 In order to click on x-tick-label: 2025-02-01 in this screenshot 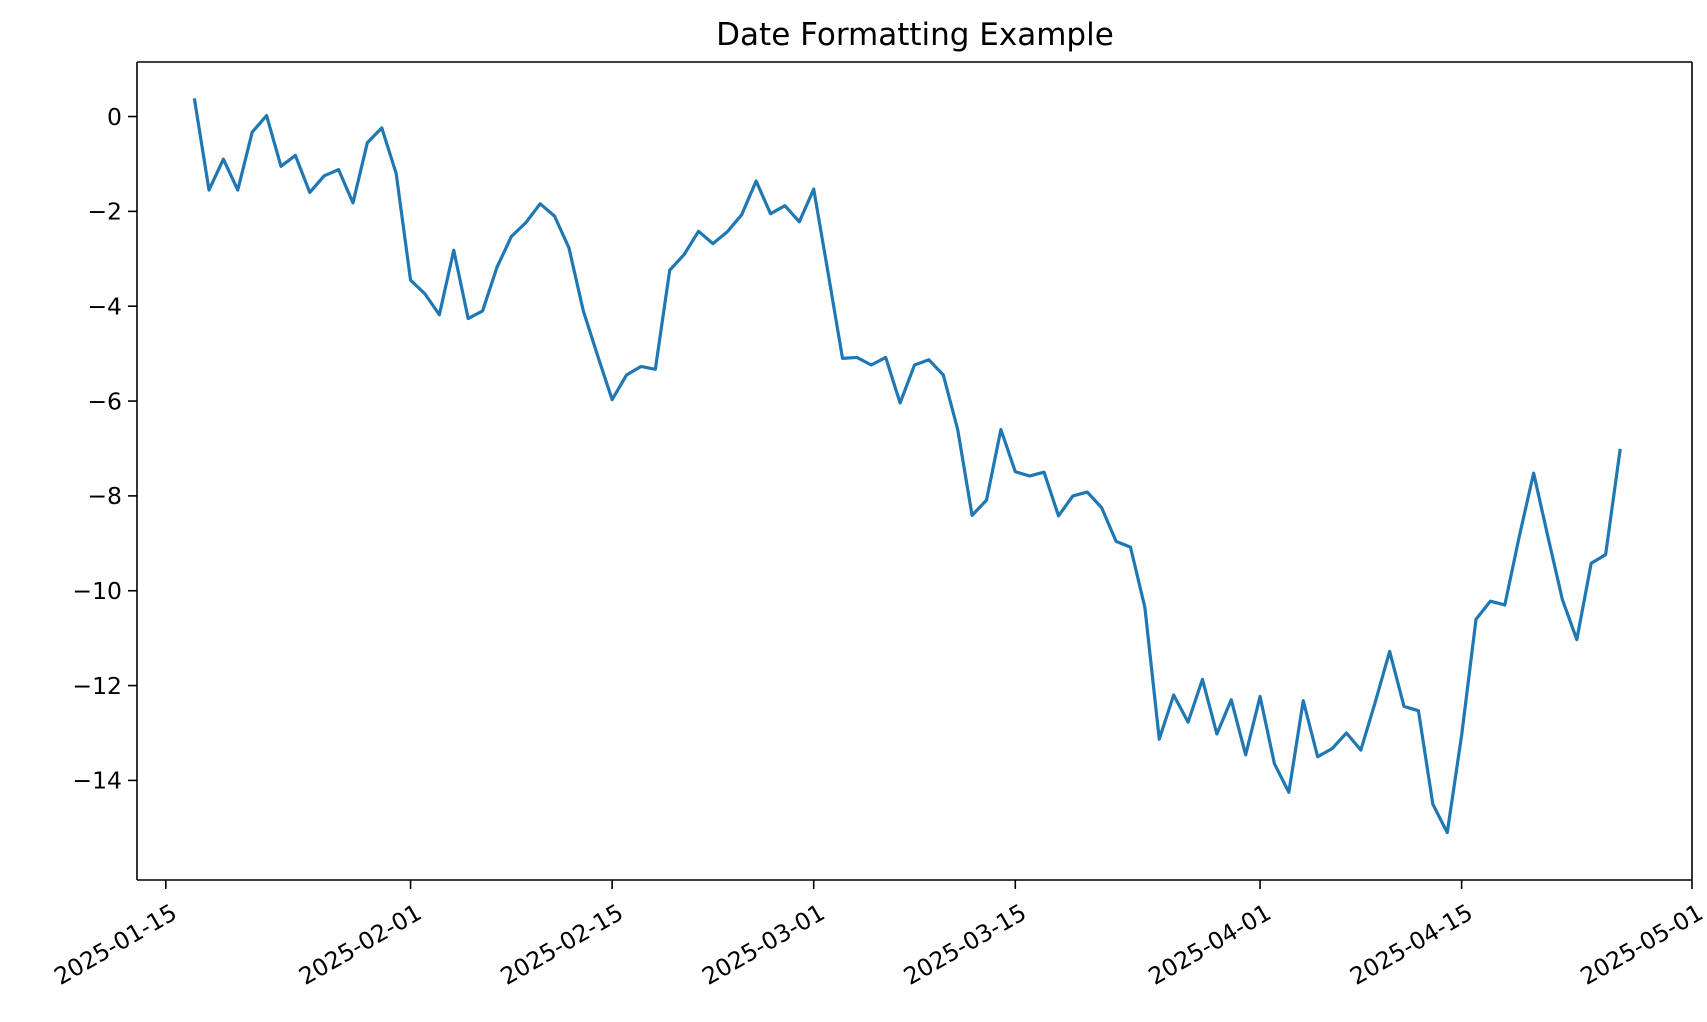, I will do `click(360, 944)`.